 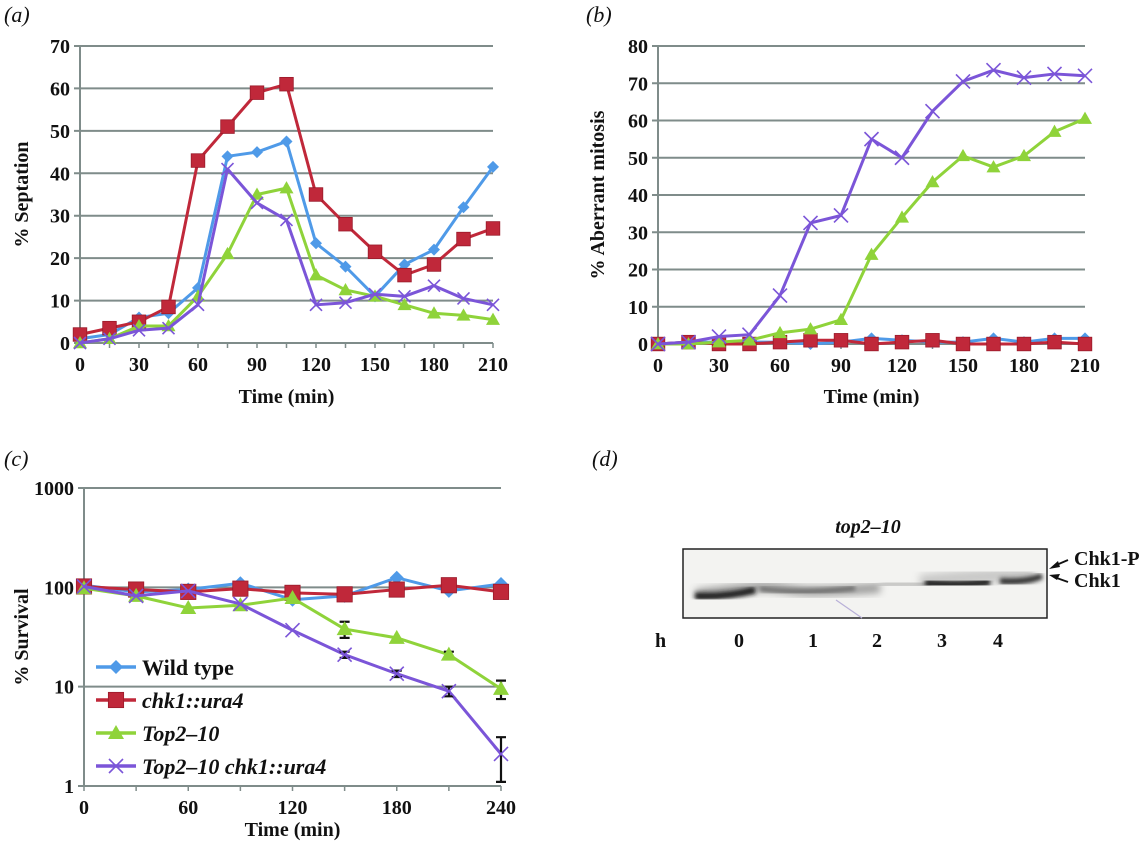 What do you see at coordinates (605, 458) in the screenshot?
I see `panel-label-d: (d)` at bounding box center [605, 458].